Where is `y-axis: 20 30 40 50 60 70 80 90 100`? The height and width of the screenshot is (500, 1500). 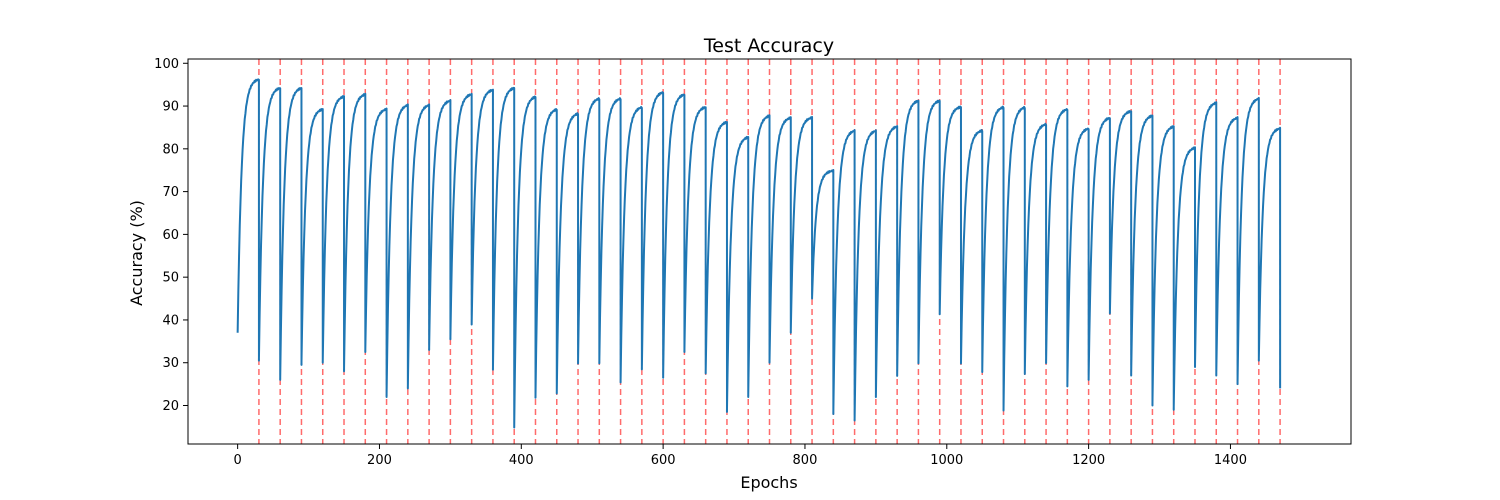
y-axis: 20 30 40 50 60 70 80 90 100 is located at coordinates (171, 235).